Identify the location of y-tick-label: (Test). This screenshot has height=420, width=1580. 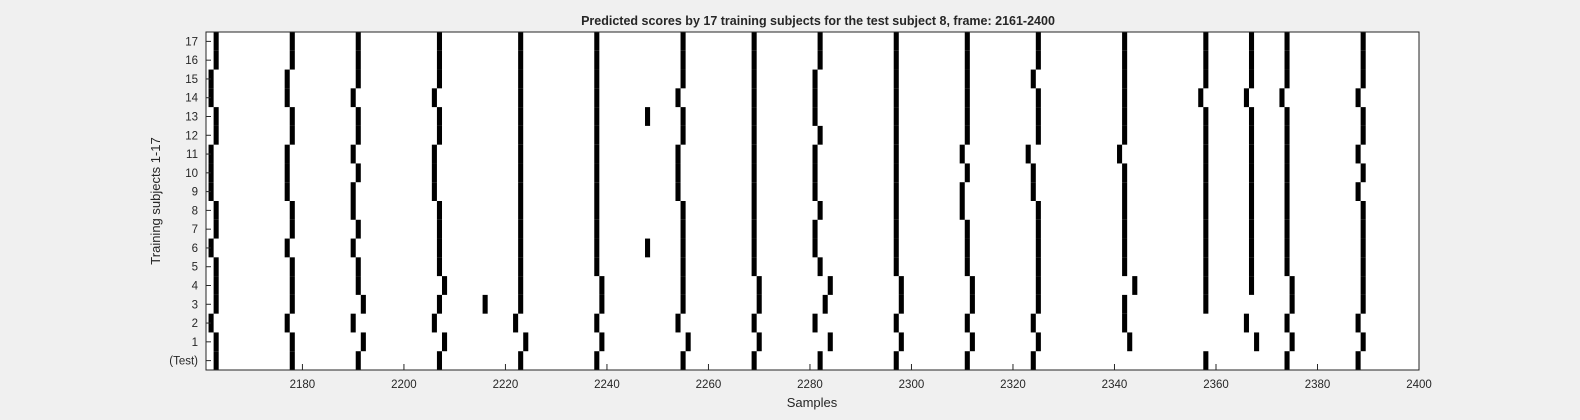
(183, 362).